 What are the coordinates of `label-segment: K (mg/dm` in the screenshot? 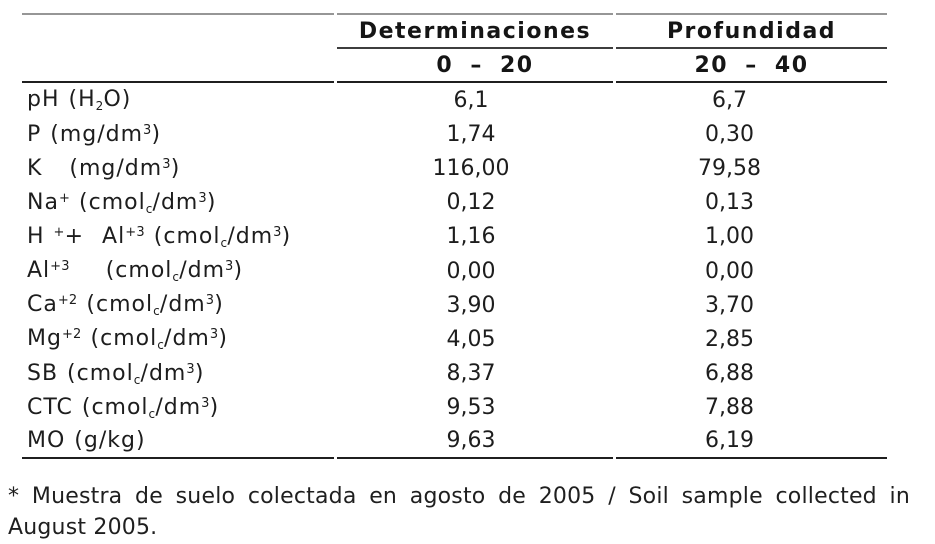 It's located at (95, 168).